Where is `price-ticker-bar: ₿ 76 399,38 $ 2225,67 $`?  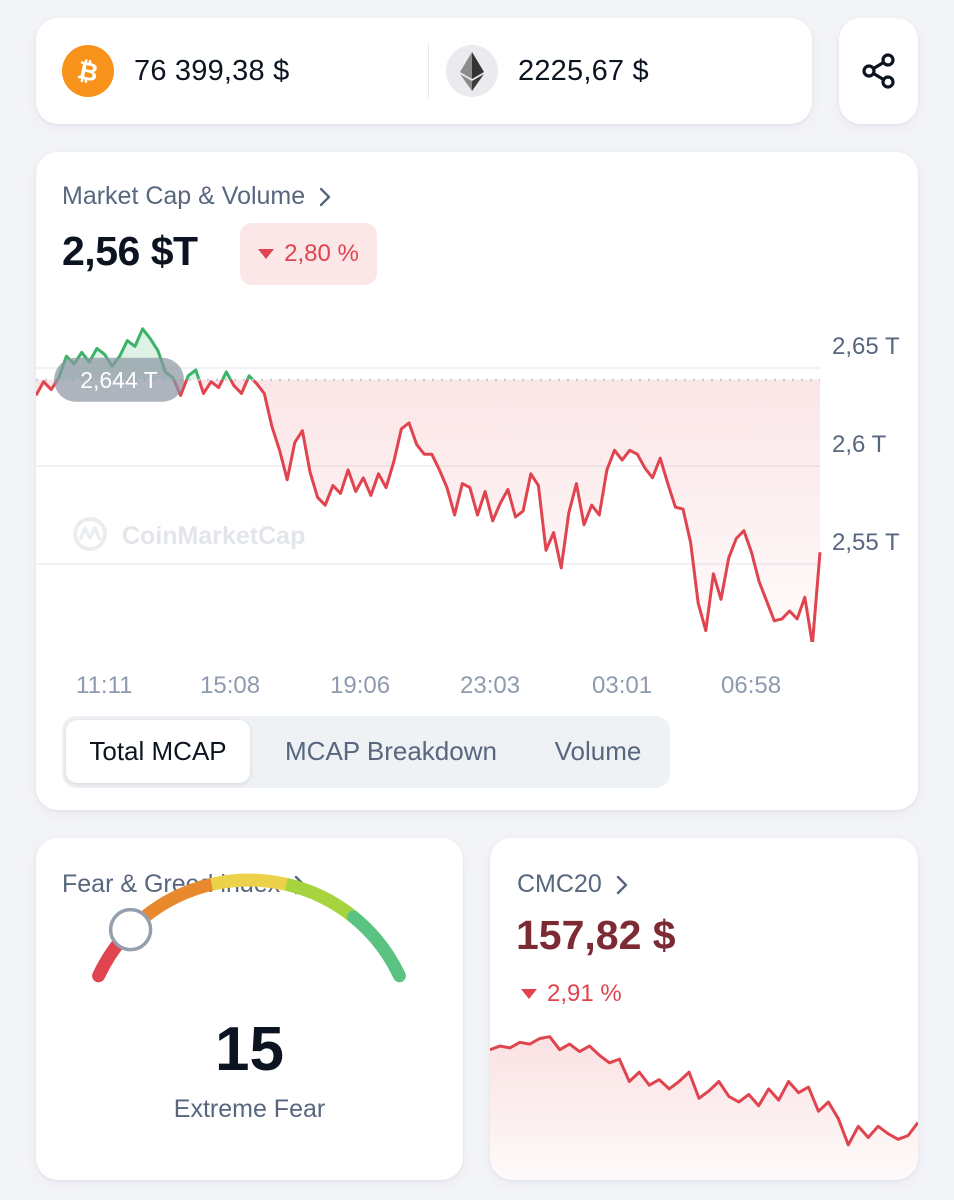 price-ticker-bar: ₿ 76 399,38 $ 2225,67 $ is located at coordinates (424, 71).